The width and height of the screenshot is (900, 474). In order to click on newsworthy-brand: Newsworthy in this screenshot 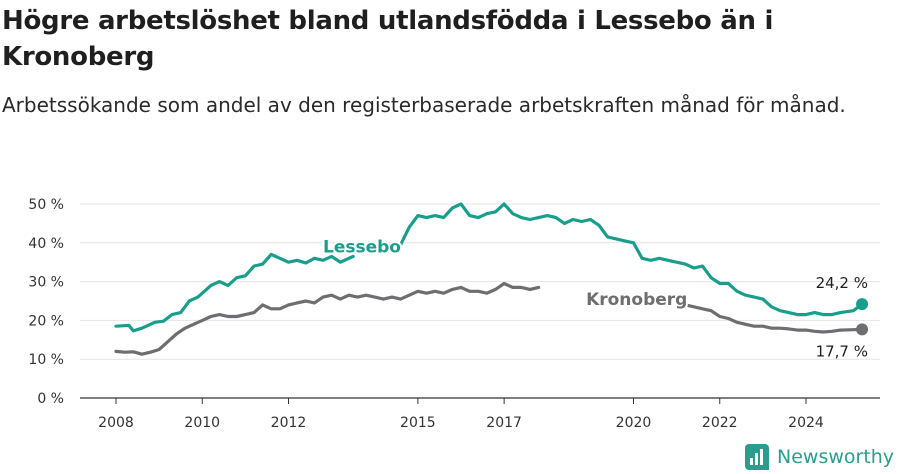, I will do `click(819, 457)`.